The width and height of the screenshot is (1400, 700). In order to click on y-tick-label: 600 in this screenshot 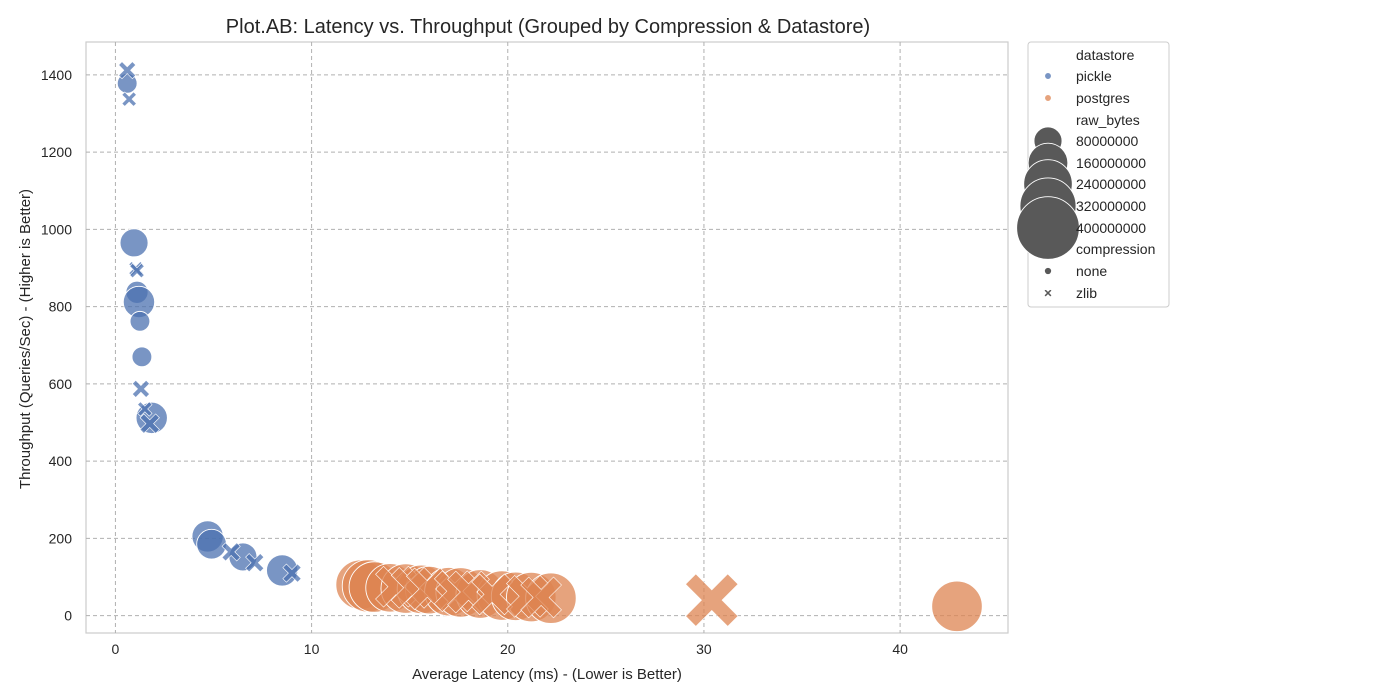, I will do `click(61, 384)`.